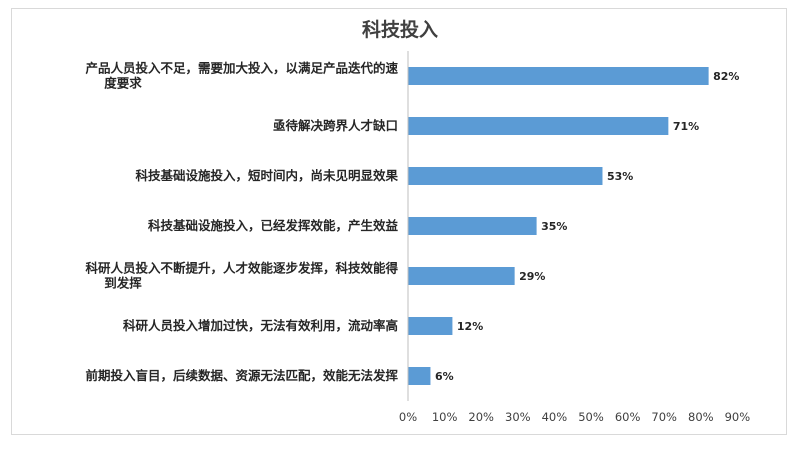 Image resolution: width=798 pixels, height=449 pixels. Describe the element at coordinates (444, 376) in the screenshot. I see `data-label: 6%` at that location.